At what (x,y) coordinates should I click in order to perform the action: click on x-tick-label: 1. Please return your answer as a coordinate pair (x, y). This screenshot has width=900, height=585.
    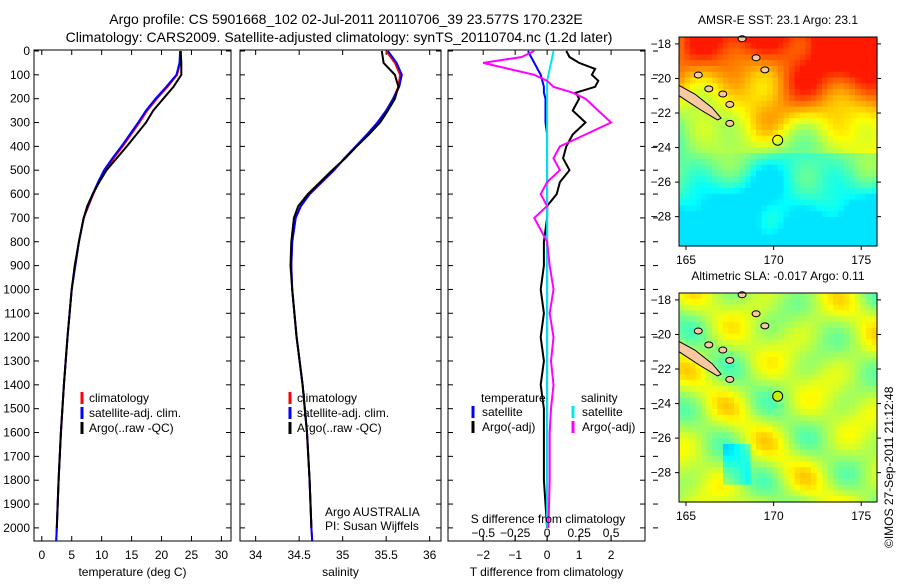
    Looking at the image, I should click on (579, 555).